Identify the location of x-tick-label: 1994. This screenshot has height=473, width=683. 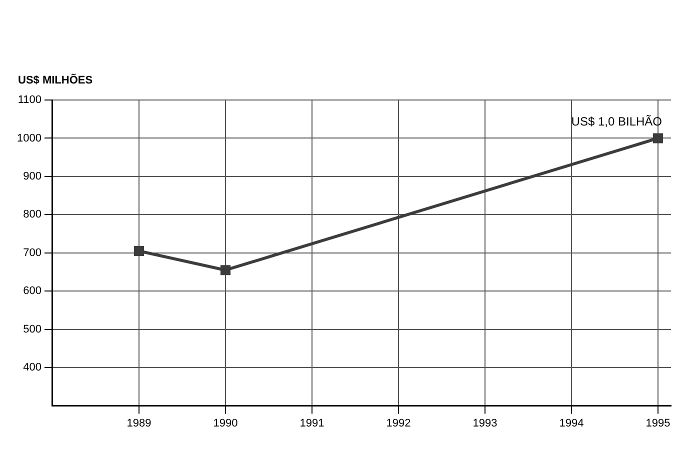
(571, 423).